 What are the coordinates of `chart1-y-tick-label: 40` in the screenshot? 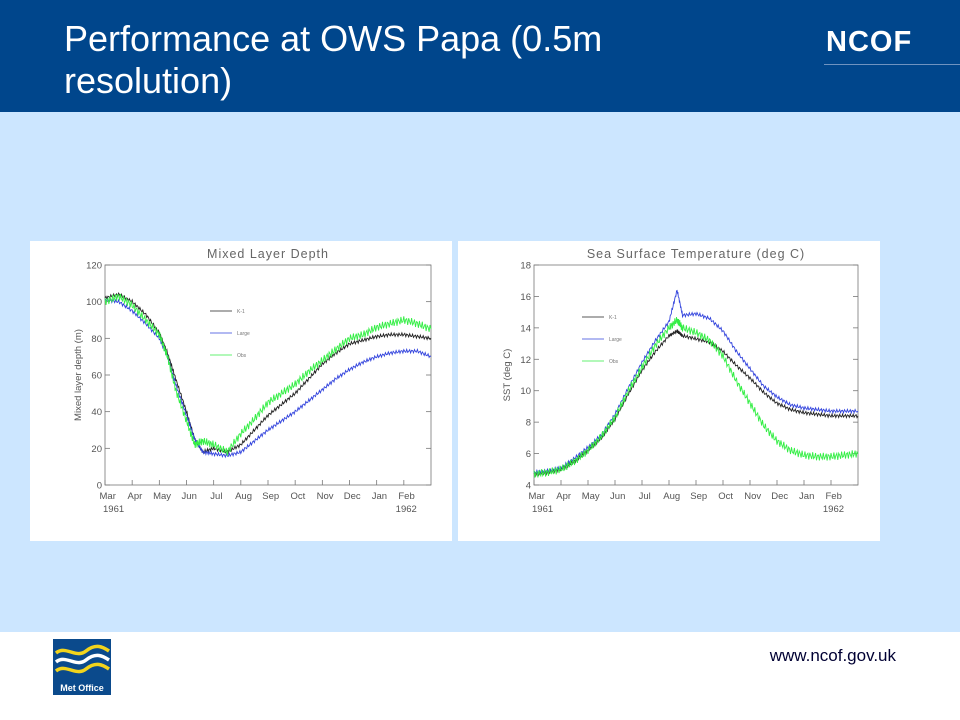 It's located at (96, 412).